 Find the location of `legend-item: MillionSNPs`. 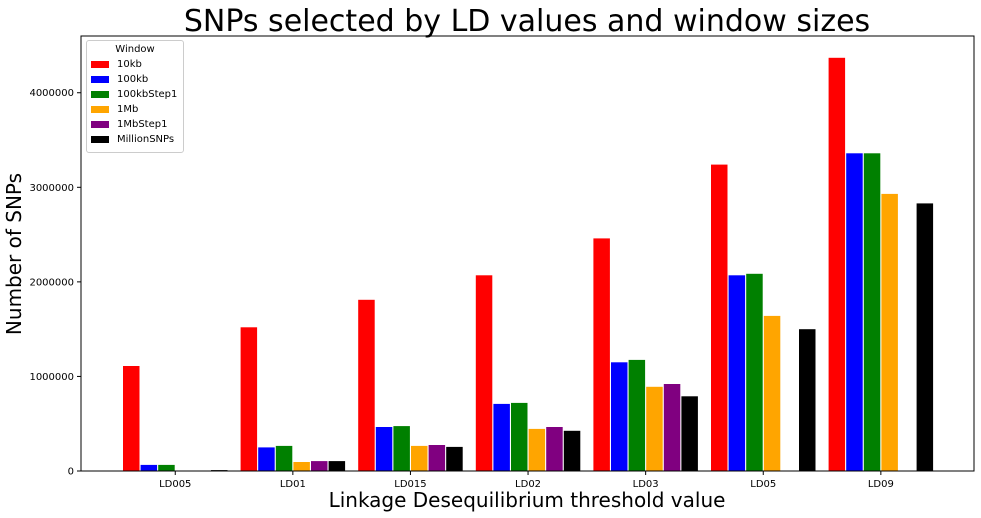

legend-item: MillionSNPs is located at coordinates (135, 139).